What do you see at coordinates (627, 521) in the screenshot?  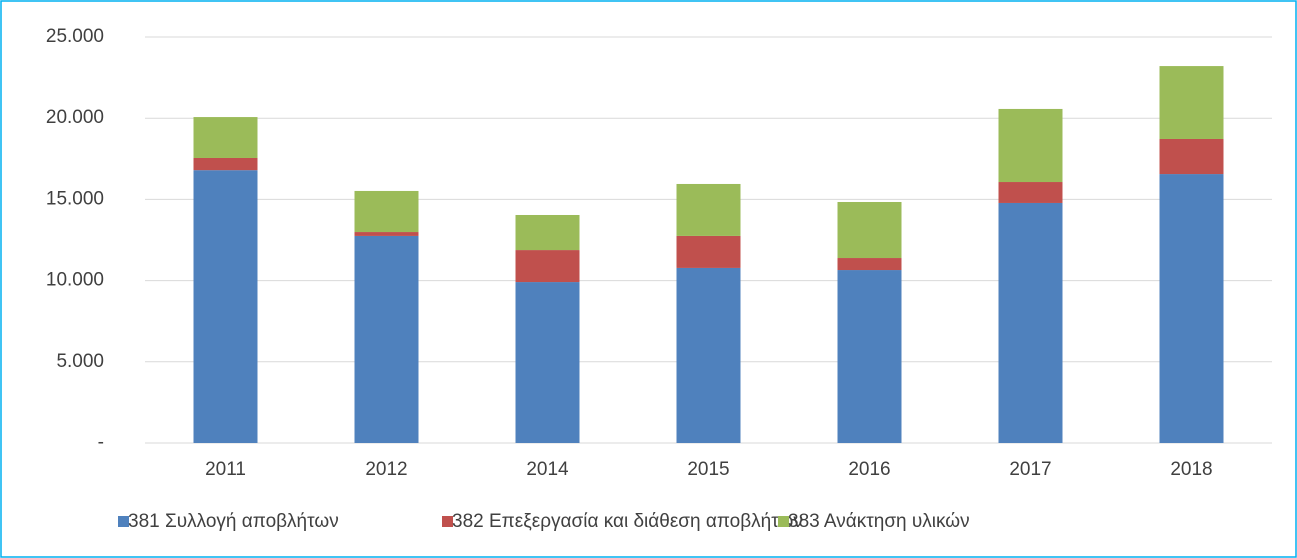 I see `legend-label: 382 Επεξεργασία και διάθεση αποβλήτων` at bounding box center [627, 521].